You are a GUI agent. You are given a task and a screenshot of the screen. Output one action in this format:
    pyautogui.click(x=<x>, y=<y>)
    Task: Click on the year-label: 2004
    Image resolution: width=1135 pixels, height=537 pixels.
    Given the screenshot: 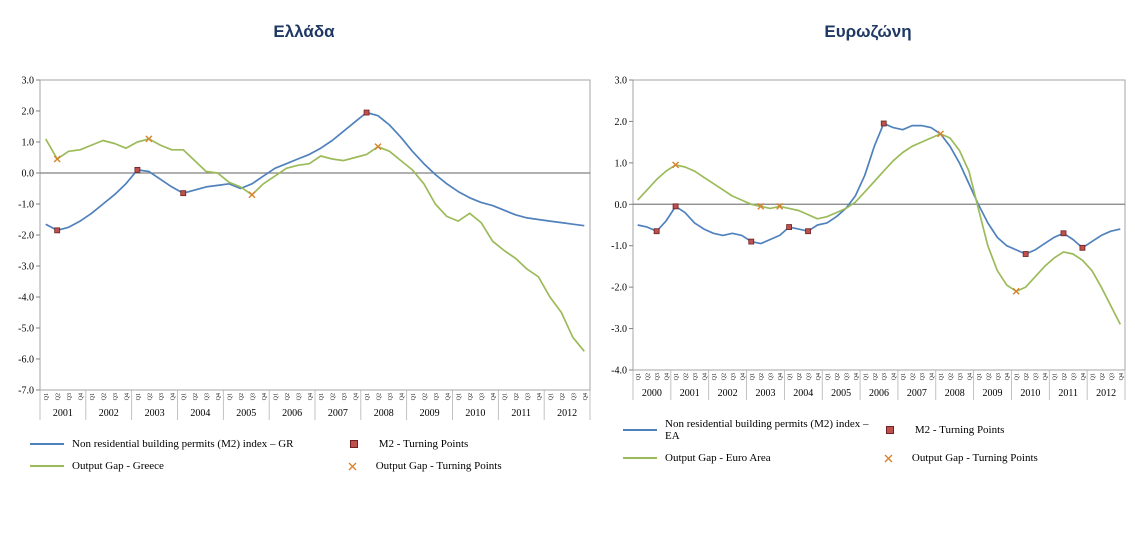 What is the action you would take?
    pyautogui.click(x=200, y=413)
    